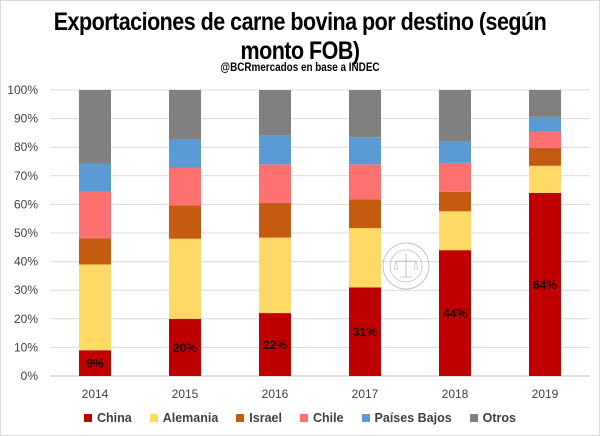  What do you see at coordinates (30, 376) in the screenshot?
I see `y-tick-label: 0%` at bounding box center [30, 376].